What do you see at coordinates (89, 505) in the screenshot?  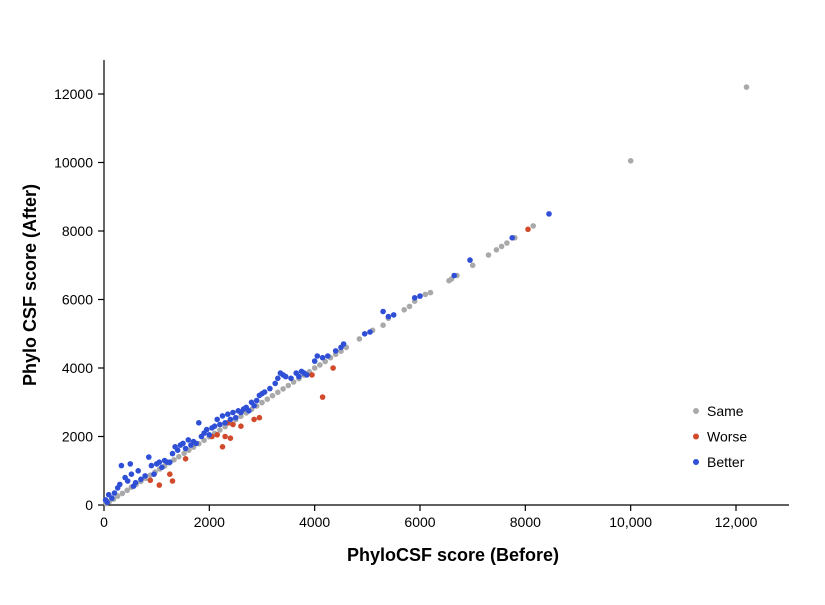 I see `y-tick-label: 0` at bounding box center [89, 505].